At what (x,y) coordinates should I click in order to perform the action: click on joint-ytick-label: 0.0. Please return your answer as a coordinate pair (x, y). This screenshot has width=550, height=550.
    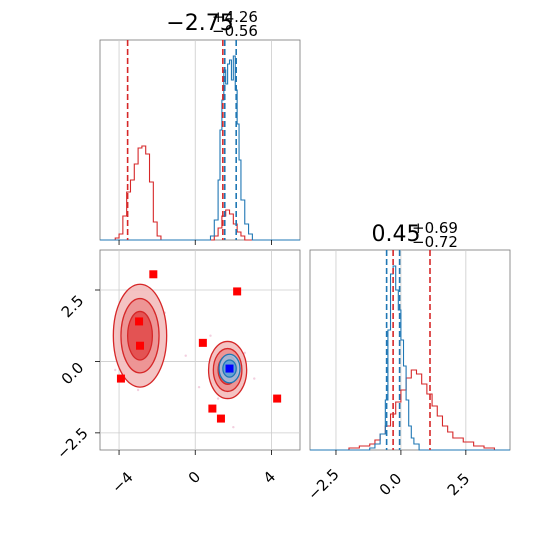
    Looking at the image, I should click on (73, 374).